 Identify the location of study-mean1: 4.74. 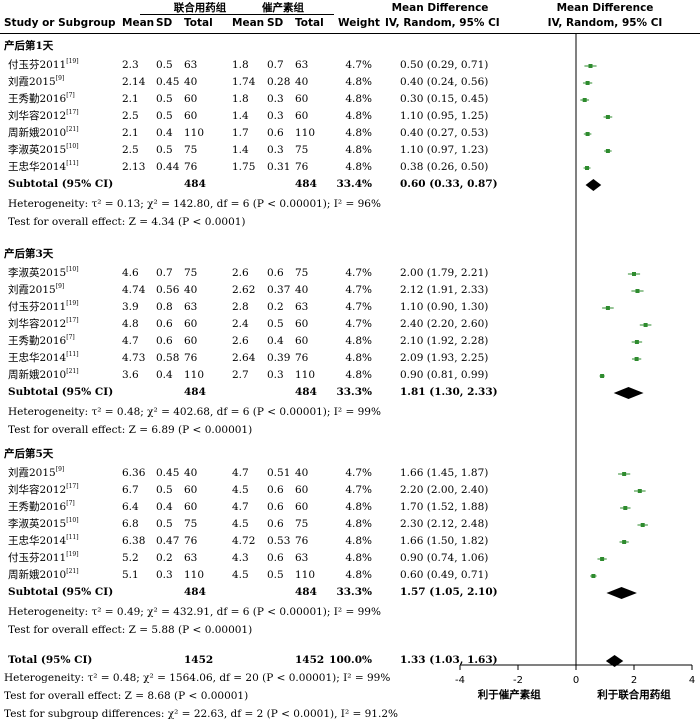
(134, 290).